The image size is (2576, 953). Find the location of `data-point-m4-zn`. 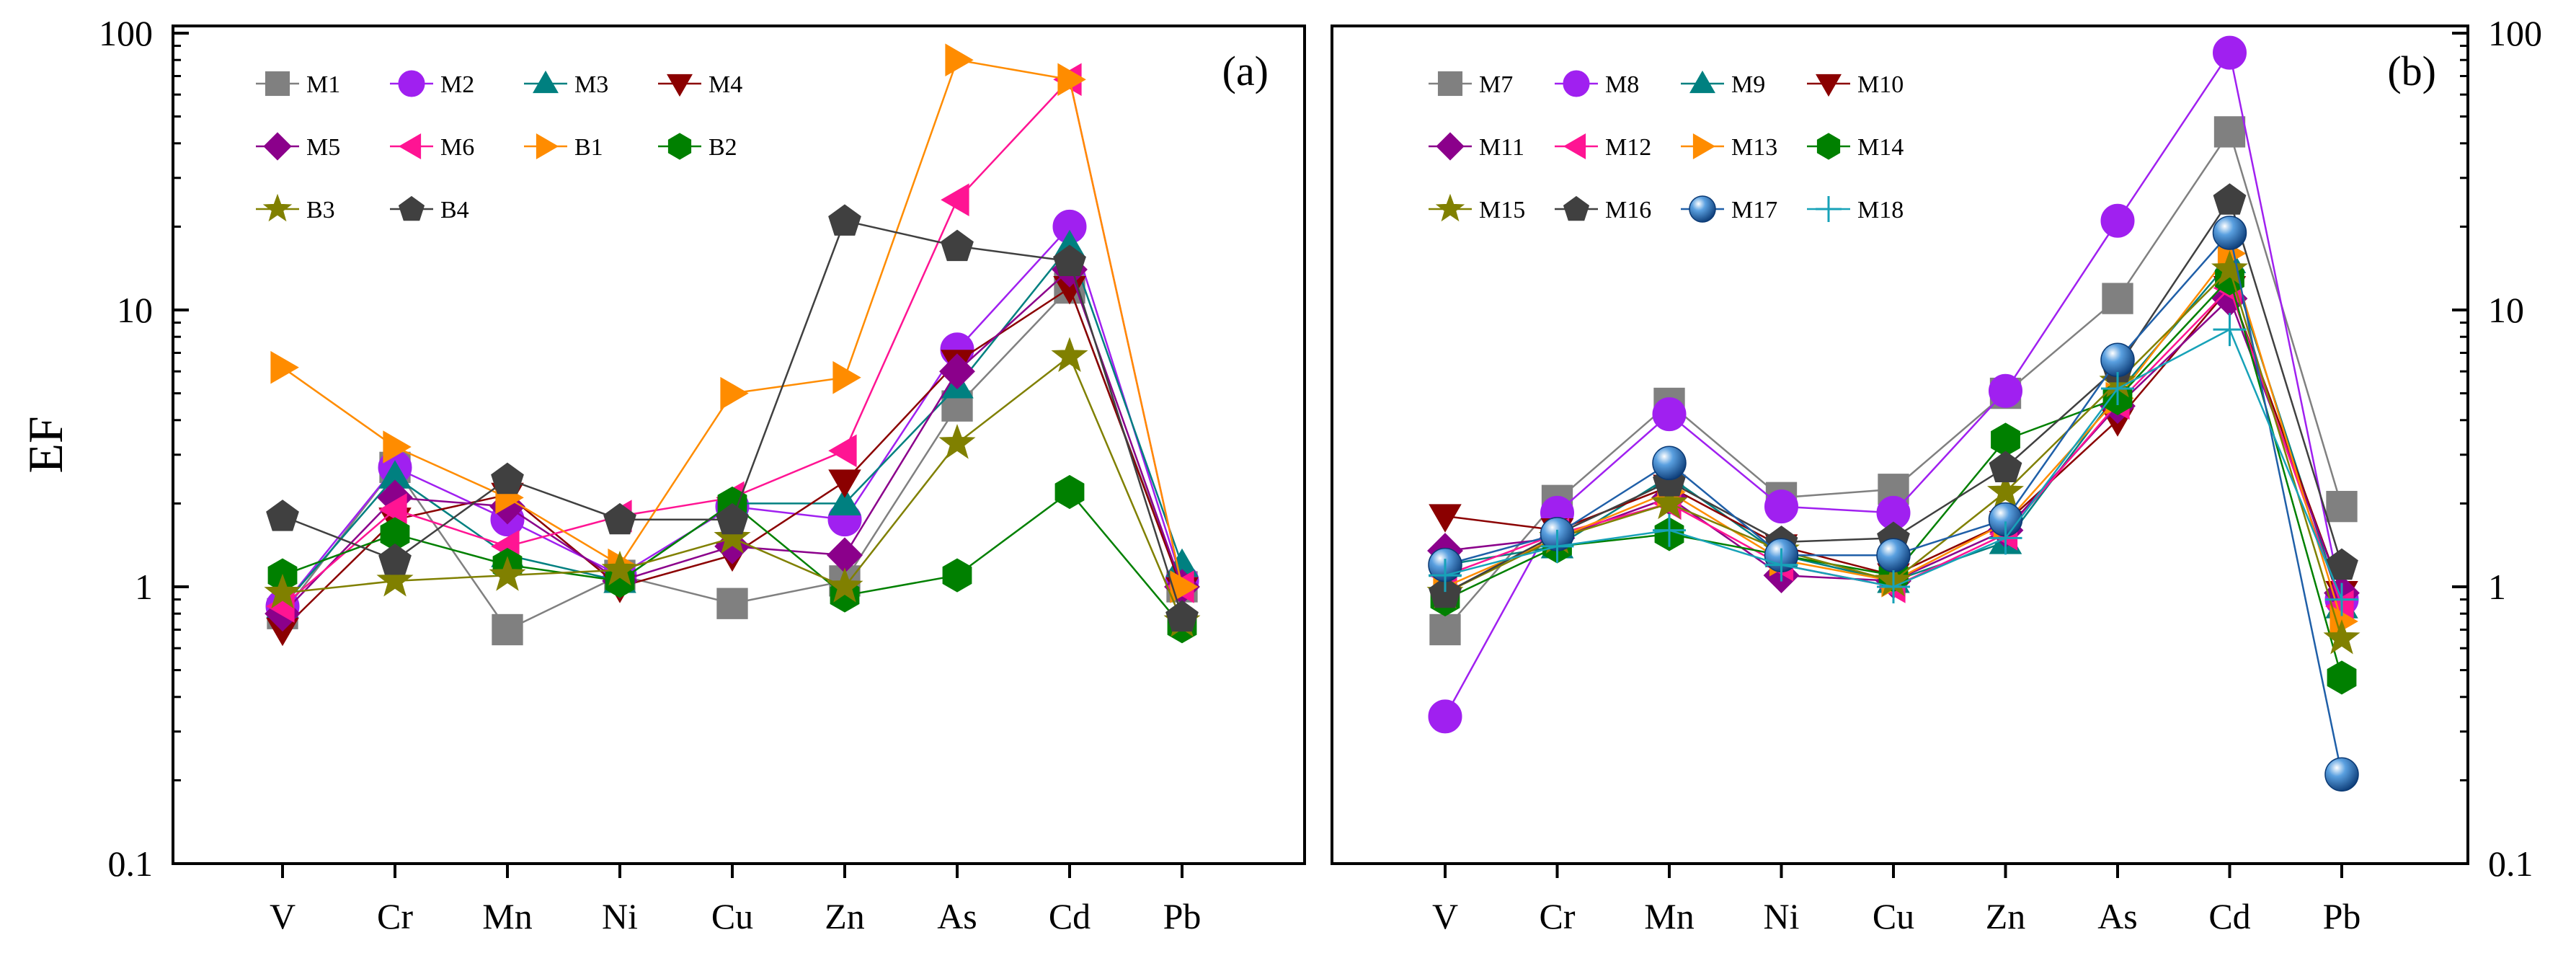

data-point-m4-zn is located at coordinates (844, 483).